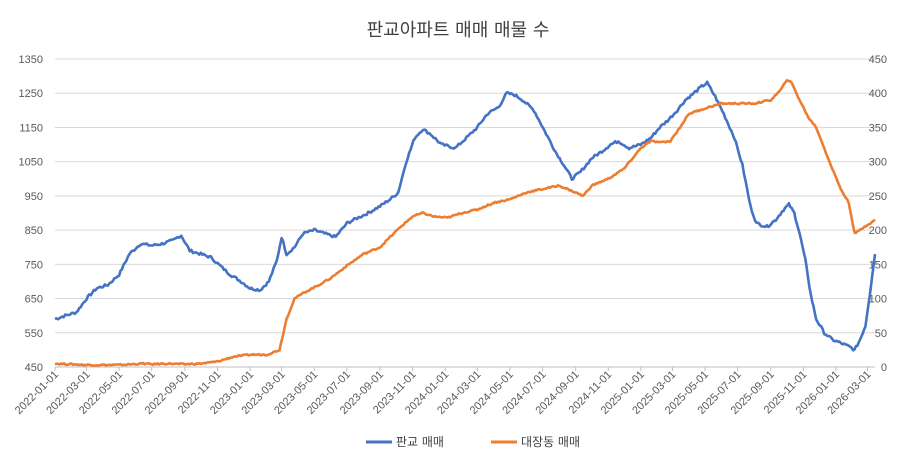  I want to click on y-right-tick-label: 250, so click(878, 197).